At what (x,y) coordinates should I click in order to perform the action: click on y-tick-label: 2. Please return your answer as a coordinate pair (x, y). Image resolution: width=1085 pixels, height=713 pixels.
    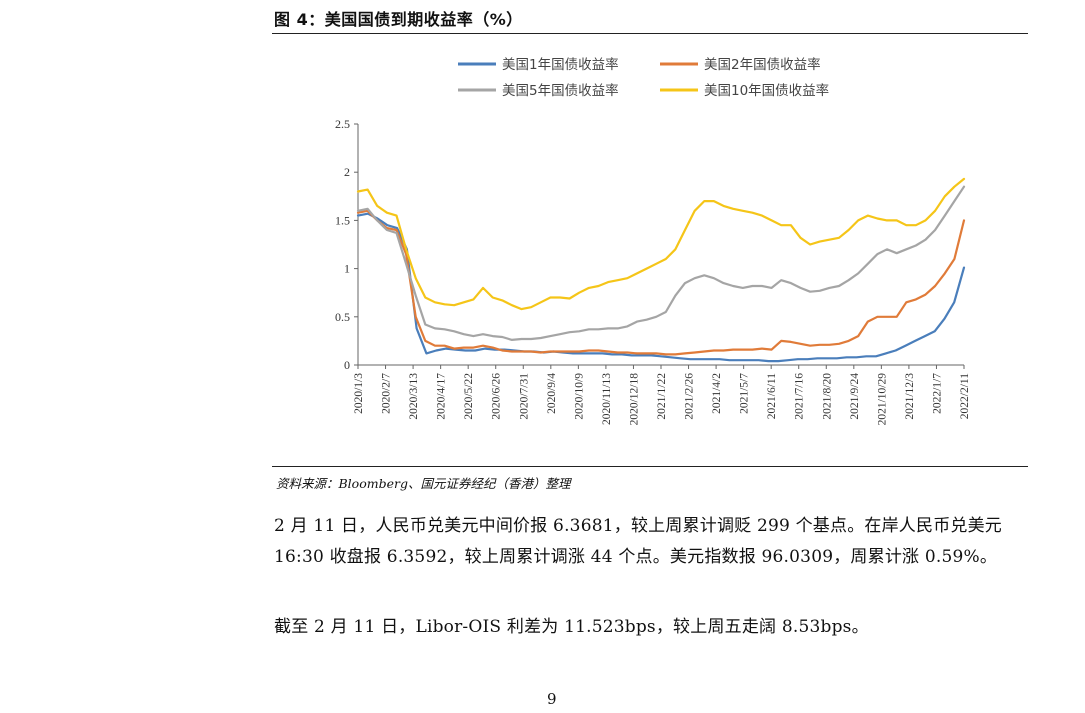
    Looking at the image, I should click on (347, 172).